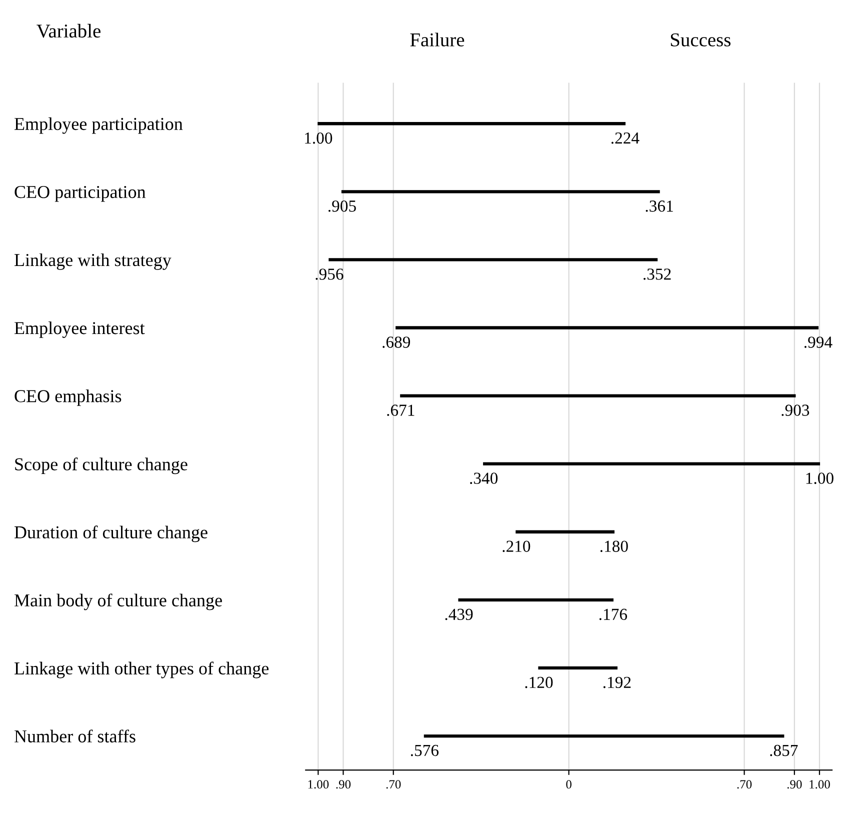 The height and width of the screenshot is (828, 849). What do you see at coordinates (118, 602) in the screenshot?
I see `y-tick-label: Main body of culture change` at bounding box center [118, 602].